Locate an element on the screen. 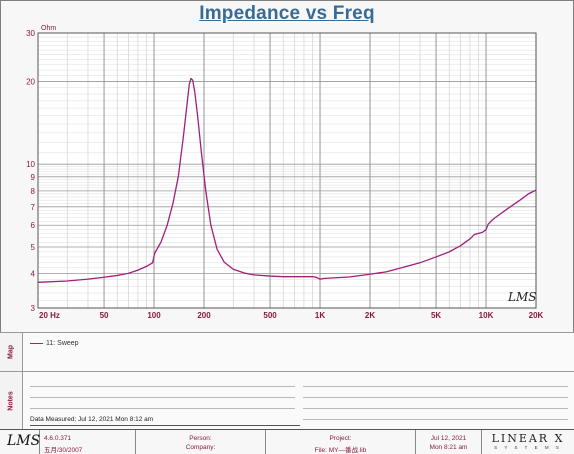  y-tick-label: 7 is located at coordinates (33, 207).